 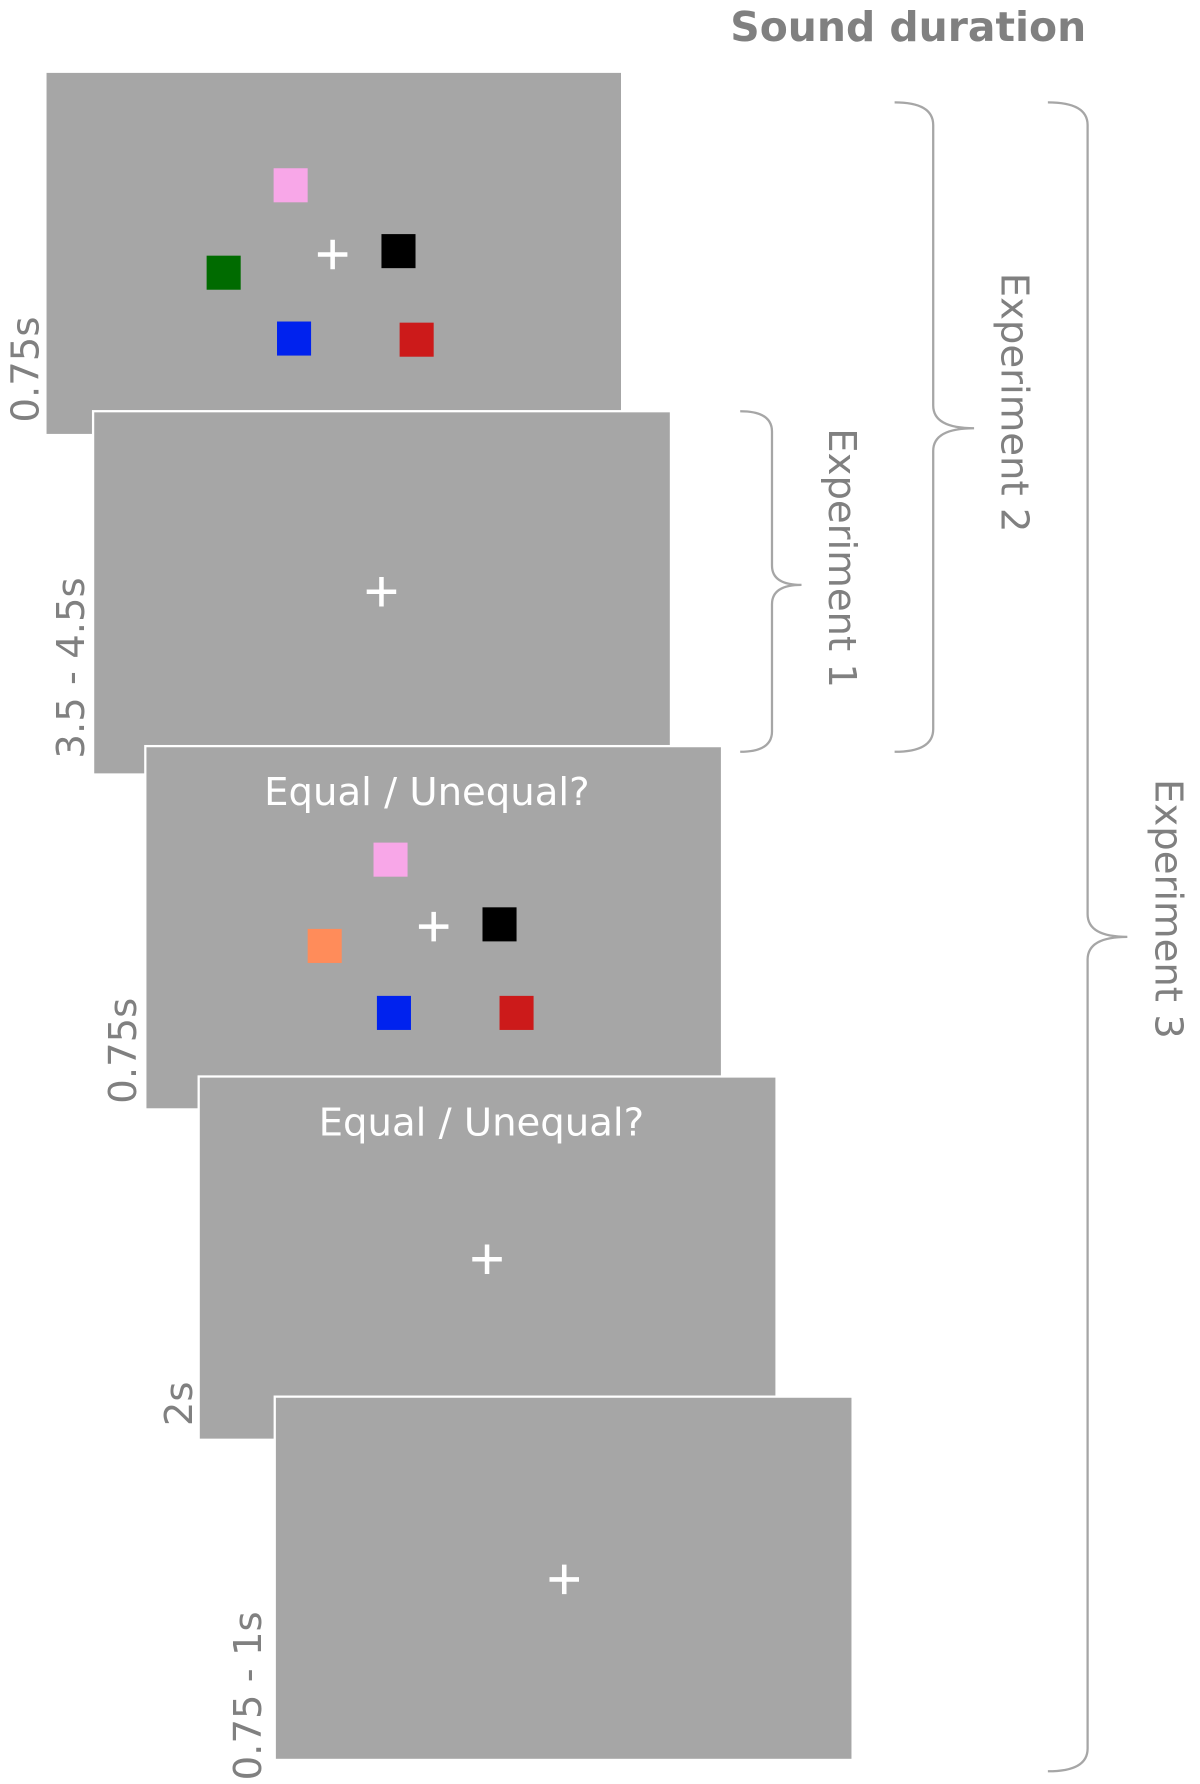 What do you see at coordinates (248, 1695) in the screenshot?
I see `duration-label: 0.75 - 1s` at bounding box center [248, 1695].